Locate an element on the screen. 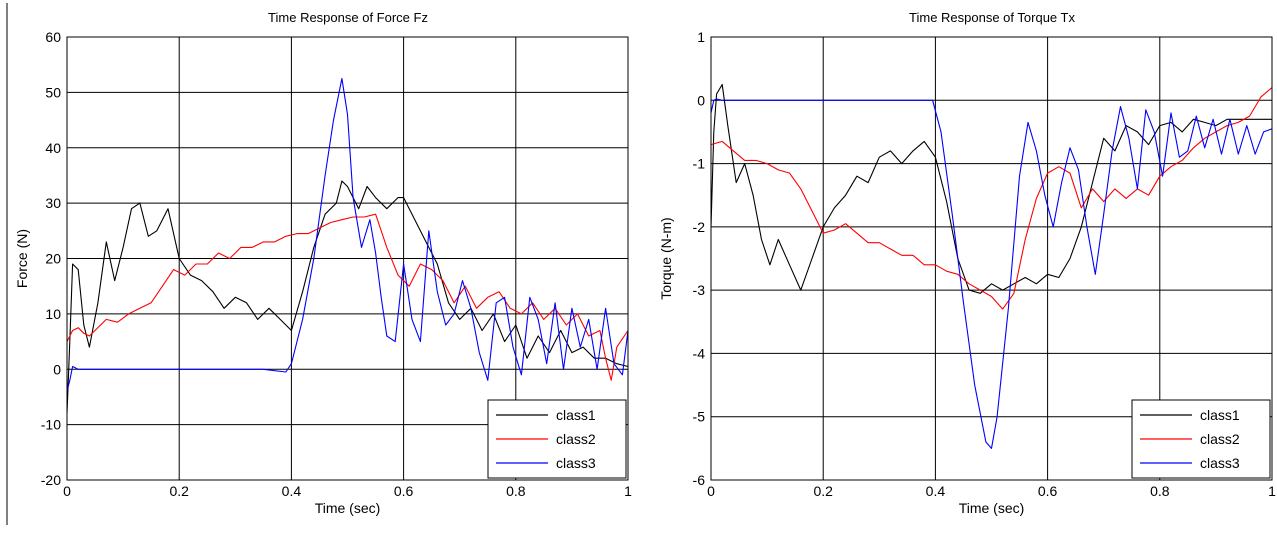 The image size is (1277, 533). chart-2-y-tick-label: -3 is located at coordinates (699, 290).